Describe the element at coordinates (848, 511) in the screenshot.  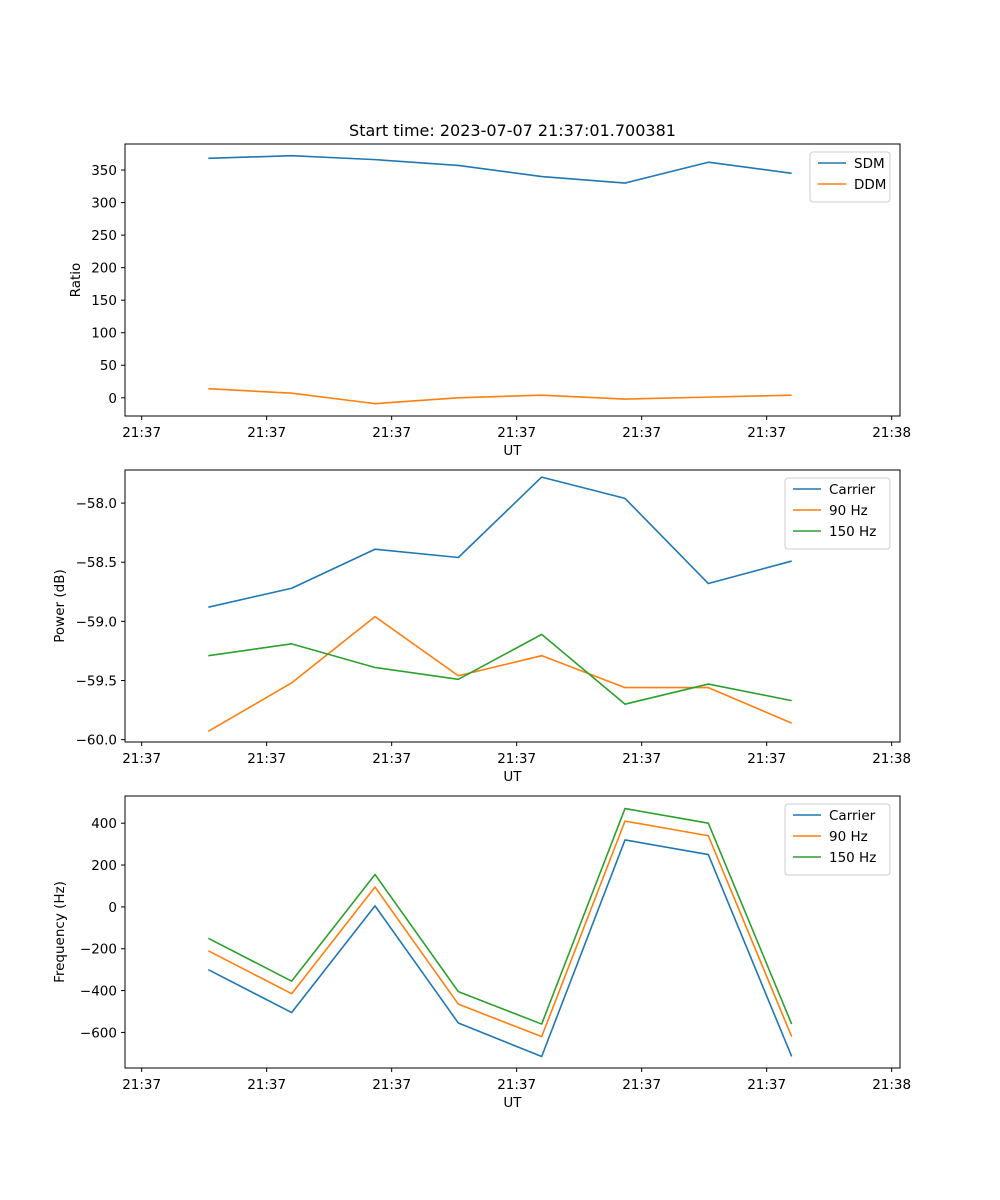
I see `power-legend-label: 90 Hz` at that location.